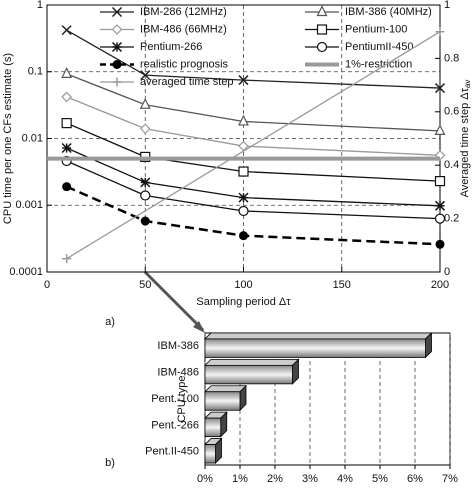  I want to click on legend-label: IBM-486 (66MHz), so click(183, 29).